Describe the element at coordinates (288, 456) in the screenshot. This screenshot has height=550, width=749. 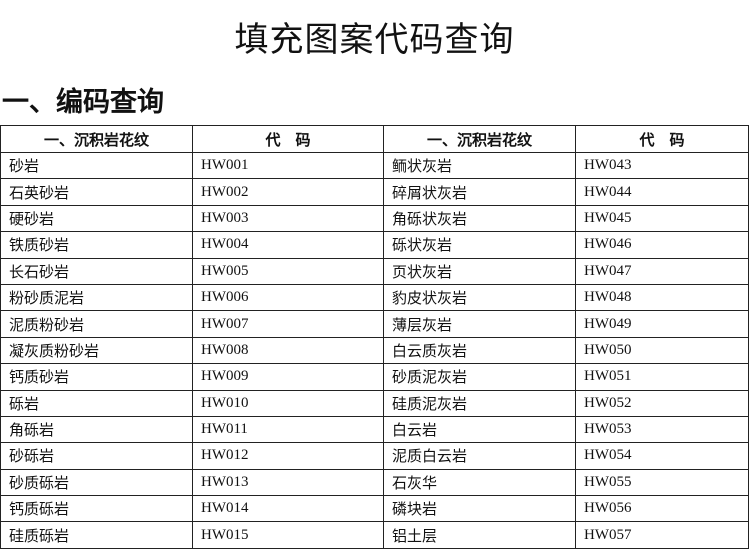
I see `pattern-code: HW012` at that location.